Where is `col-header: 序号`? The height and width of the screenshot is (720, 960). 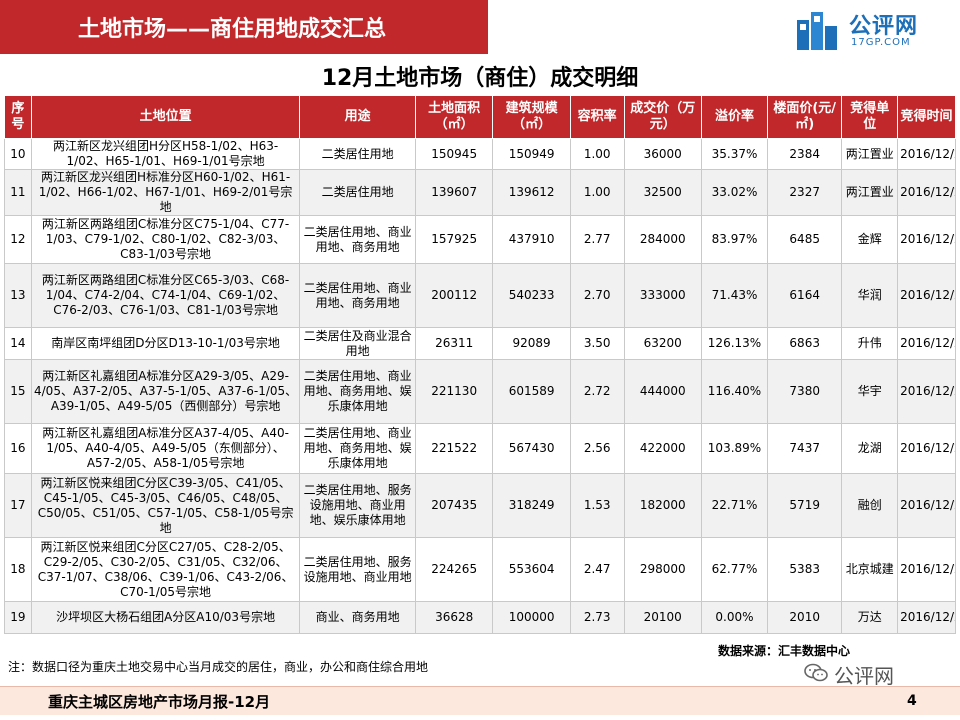 col-header: 序号 is located at coordinates (18, 117).